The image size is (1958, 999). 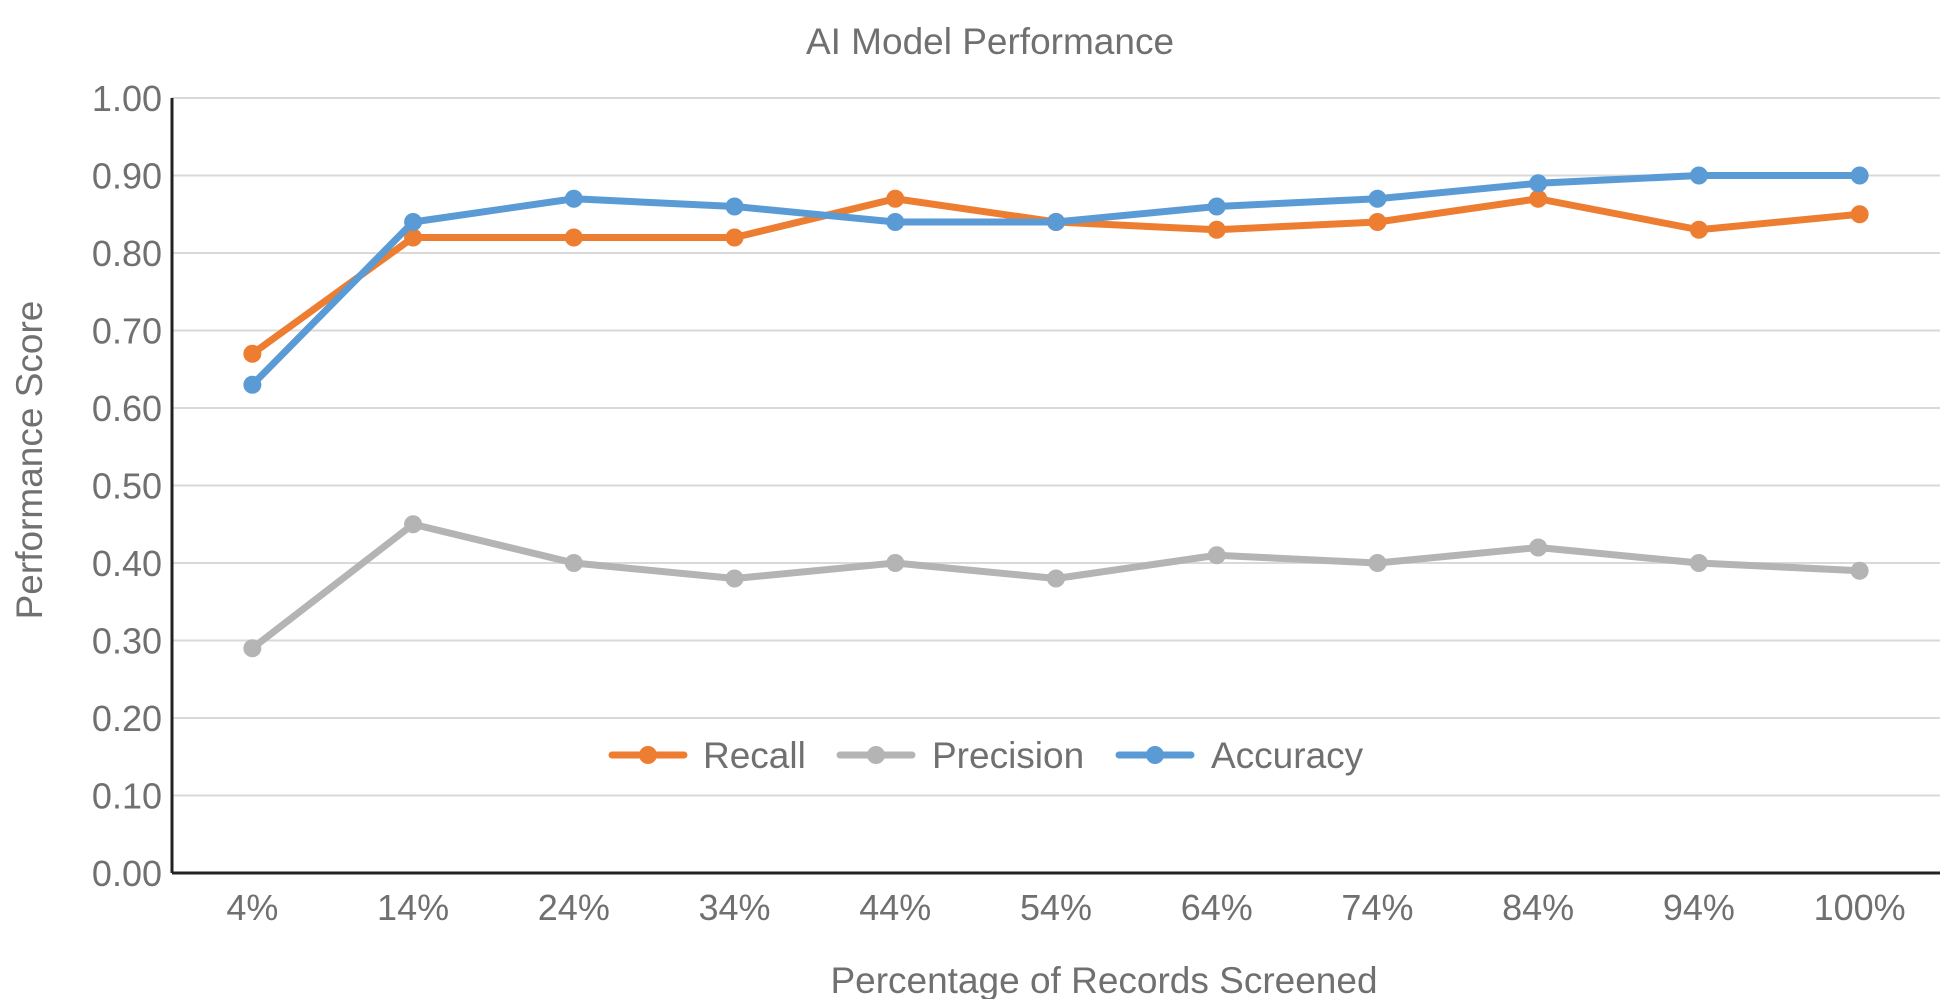 What do you see at coordinates (413, 907) in the screenshot?
I see `x-tick-label: 14%` at bounding box center [413, 907].